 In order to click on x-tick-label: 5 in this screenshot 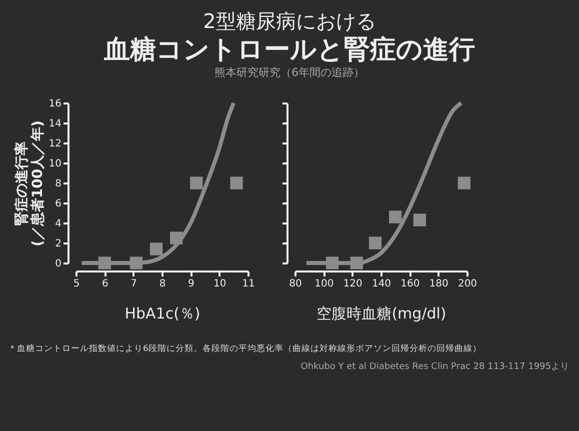, I will do `click(76, 284)`.